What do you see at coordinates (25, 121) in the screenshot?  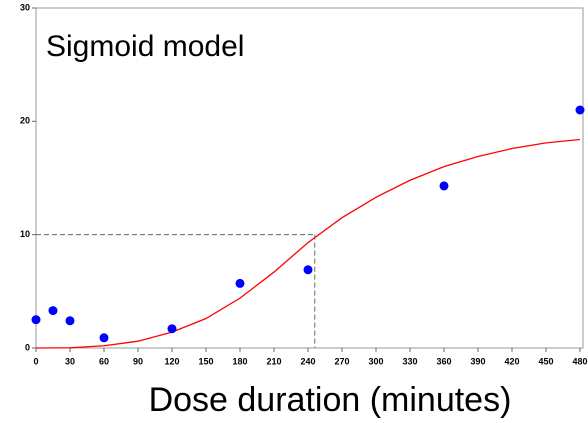 I see `y-tick-label: 20` at bounding box center [25, 121].